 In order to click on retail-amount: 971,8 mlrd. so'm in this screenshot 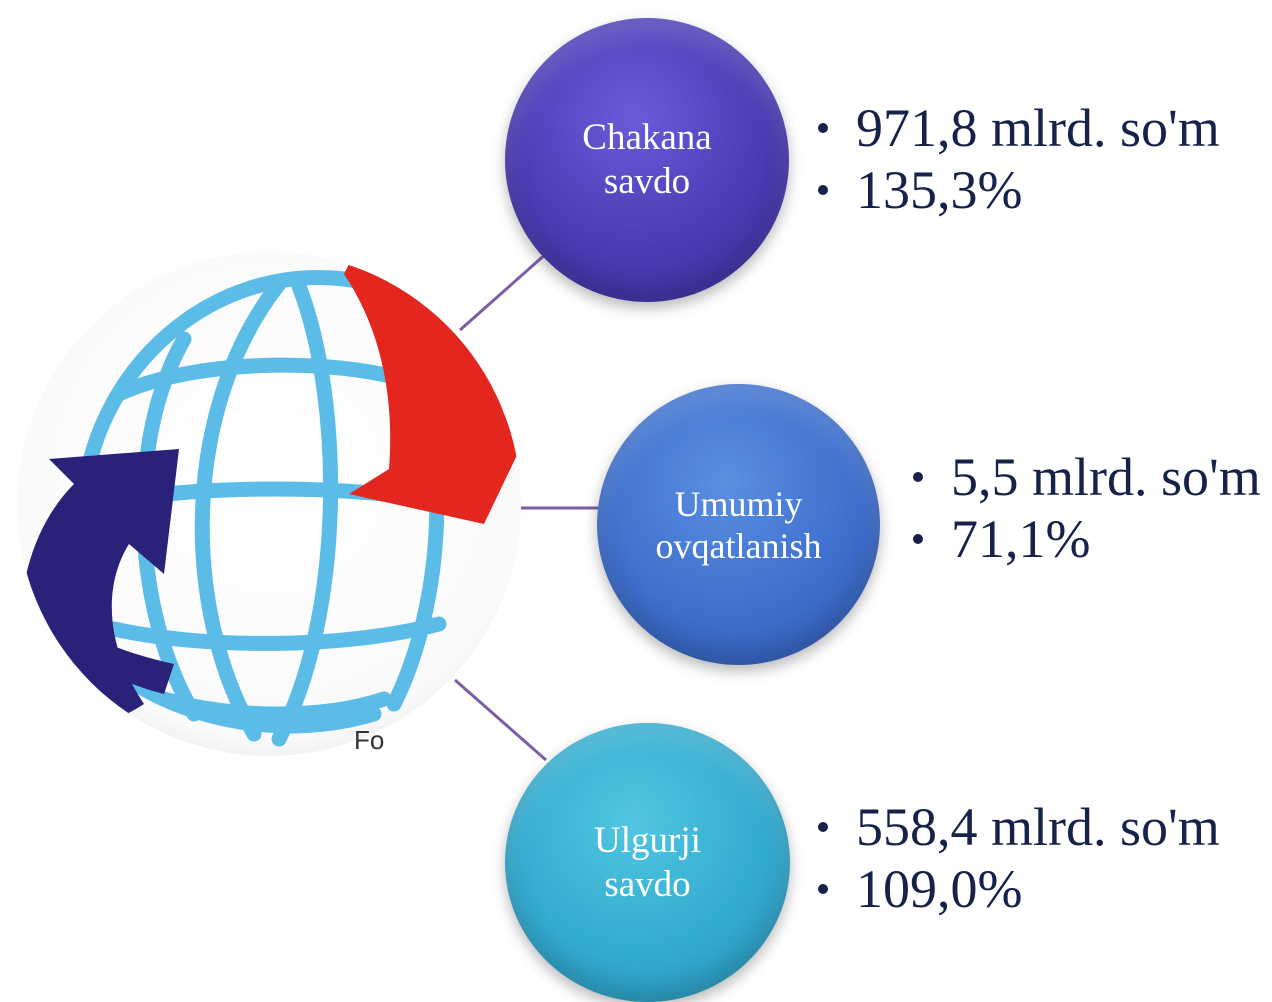, I will do `click(1038, 128)`.